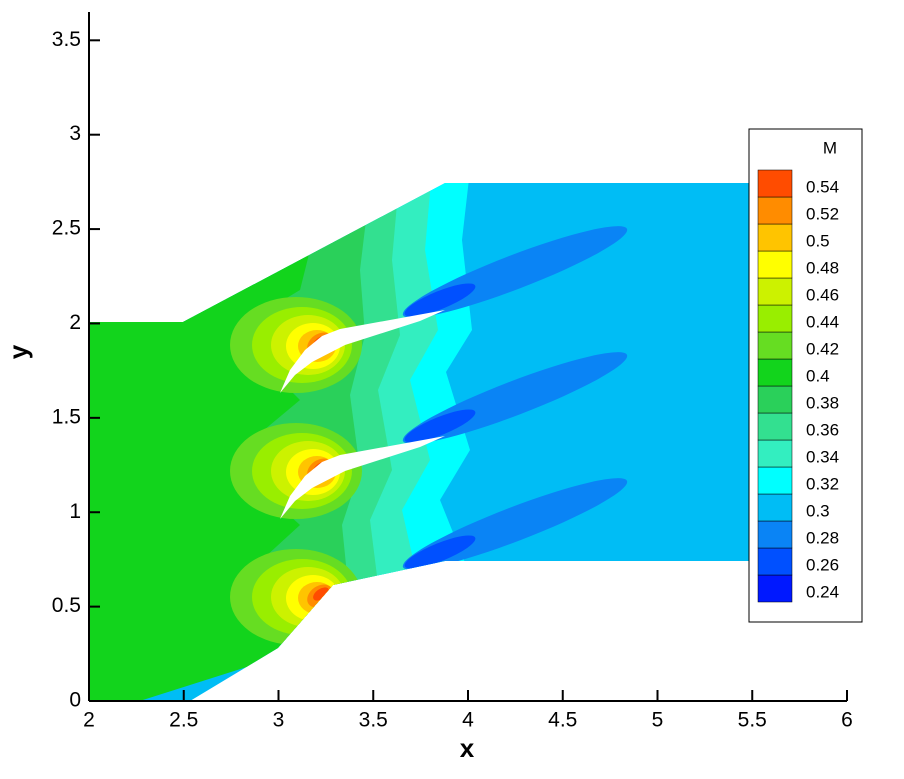 The height and width of the screenshot is (779, 904). Describe the element at coordinates (822, 213) in the screenshot. I see `colorbar-label: 0.52` at that location.